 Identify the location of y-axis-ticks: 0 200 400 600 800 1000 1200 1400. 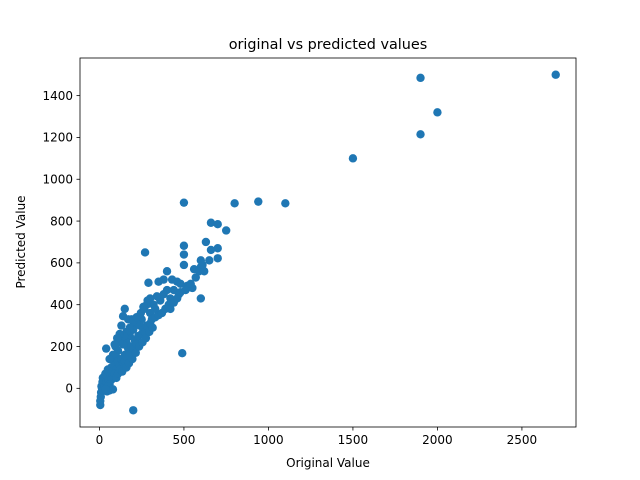
(61, 242).